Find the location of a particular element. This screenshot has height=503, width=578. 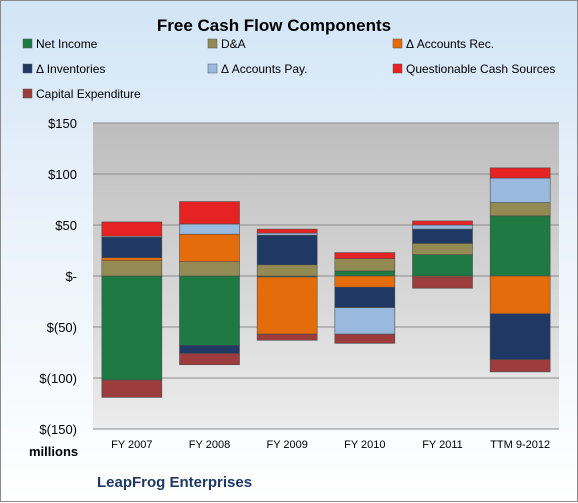

legend-label-delta-accounts-pay: Δ Accounts Pay. is located at coordinates (264, 69).